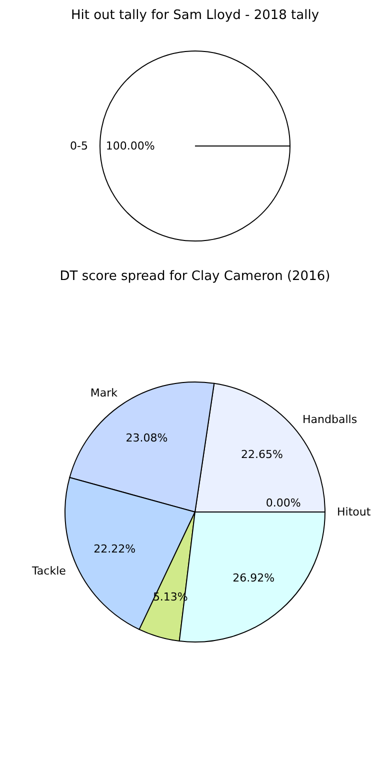  Describe the element at coordinates (104, 393) in the screenshot. I see `slice-label: Mark` at that location.